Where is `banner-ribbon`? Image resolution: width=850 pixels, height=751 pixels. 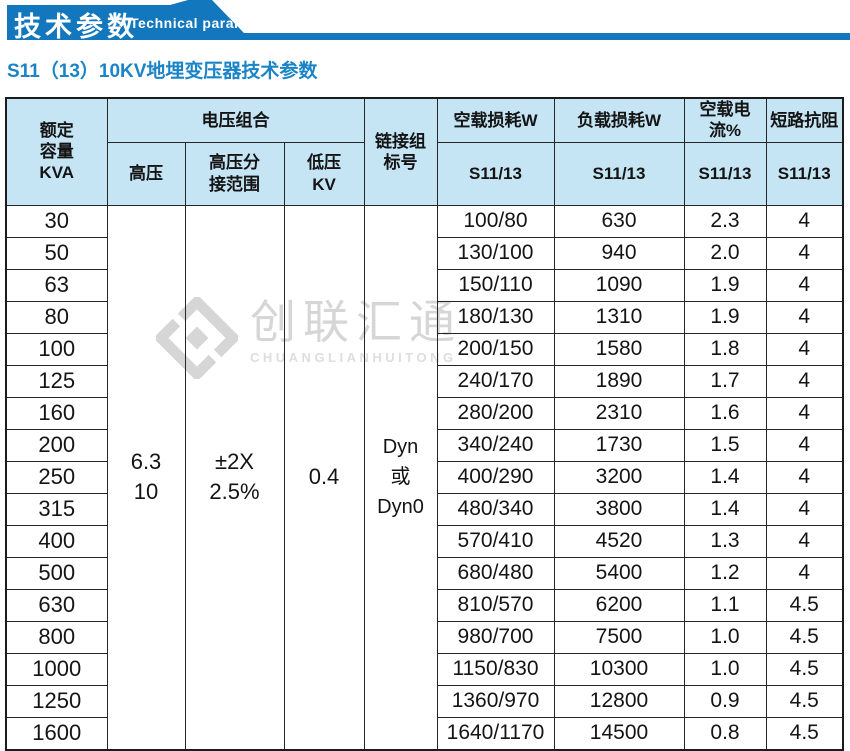 banner-ribbon is located at coordinates (428, 20).